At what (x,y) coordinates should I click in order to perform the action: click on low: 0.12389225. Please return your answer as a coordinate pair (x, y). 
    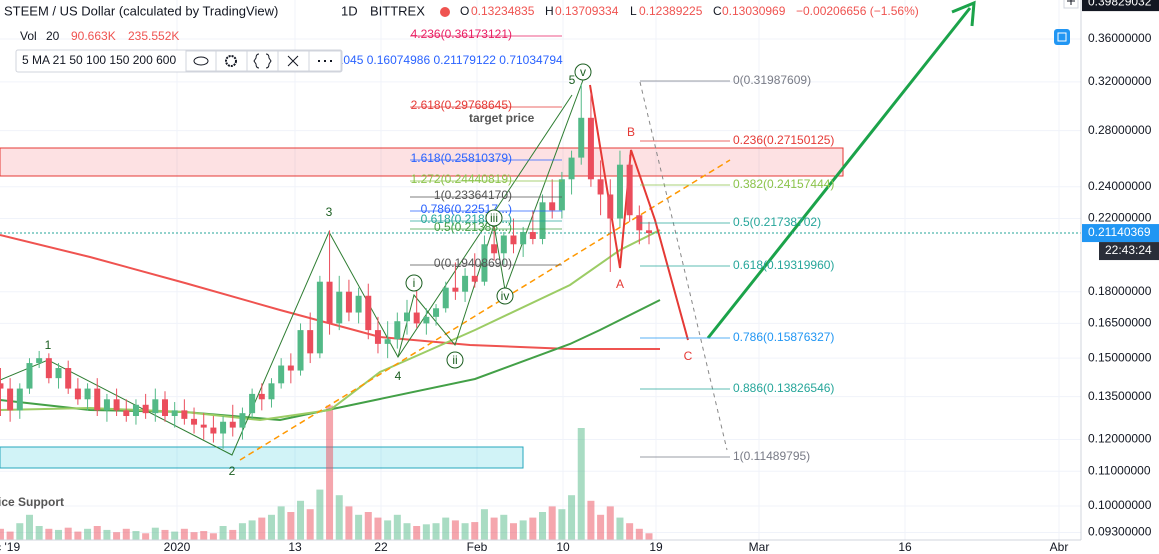
    Looking at the image, I should click on (671, 11).